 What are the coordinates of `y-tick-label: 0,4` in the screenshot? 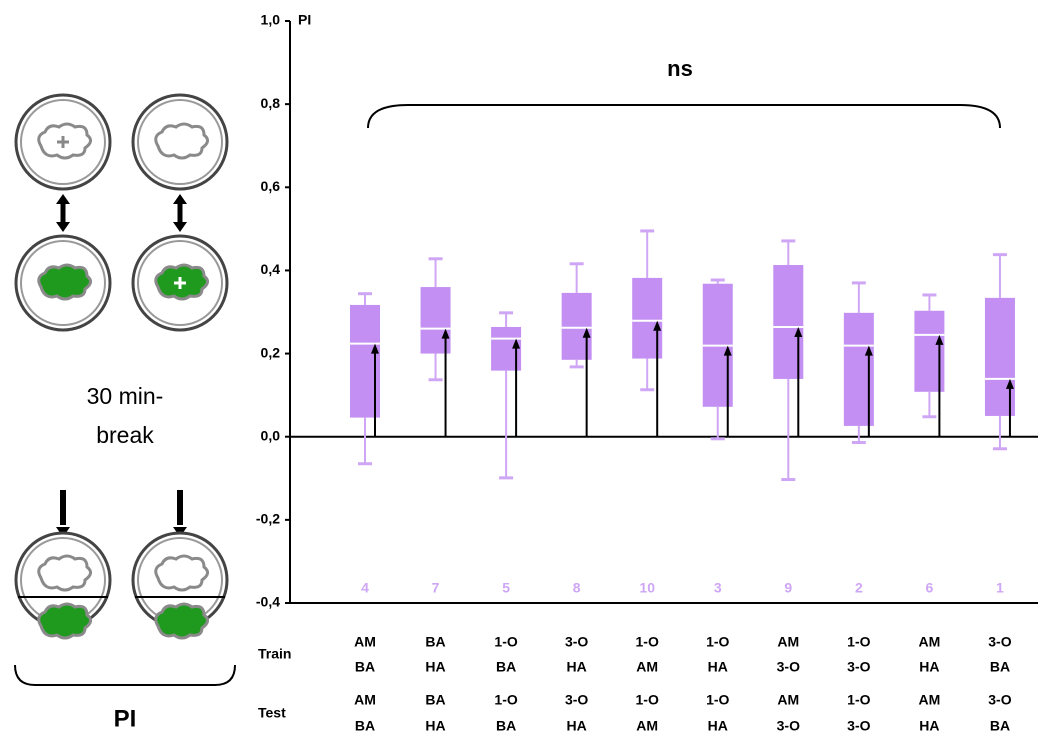 It's located at (271, 269).